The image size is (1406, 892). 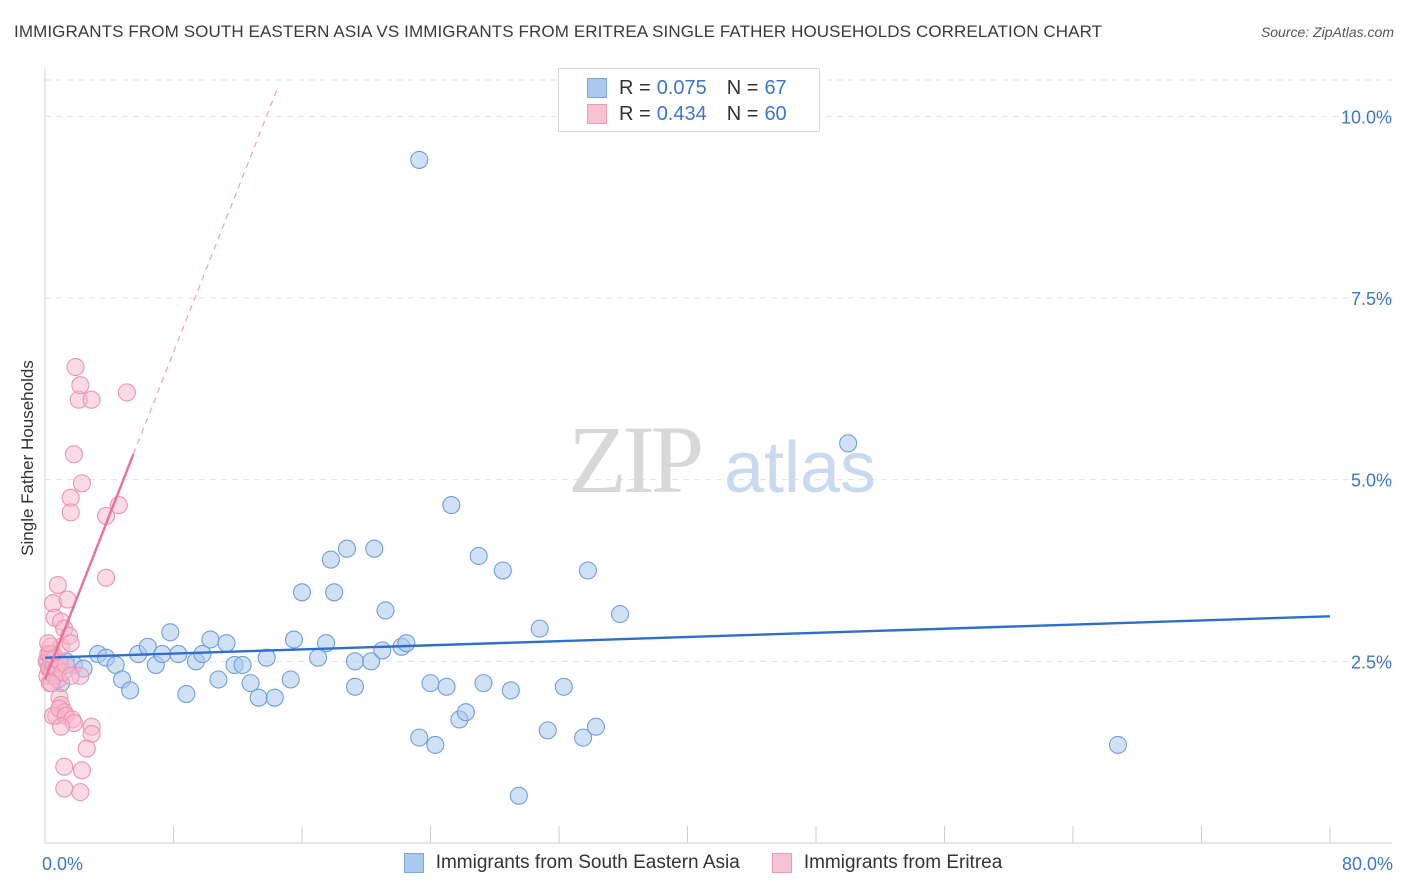 I want to click on x-tick-label-max: 80.0%, so click(x=1367, y=864).